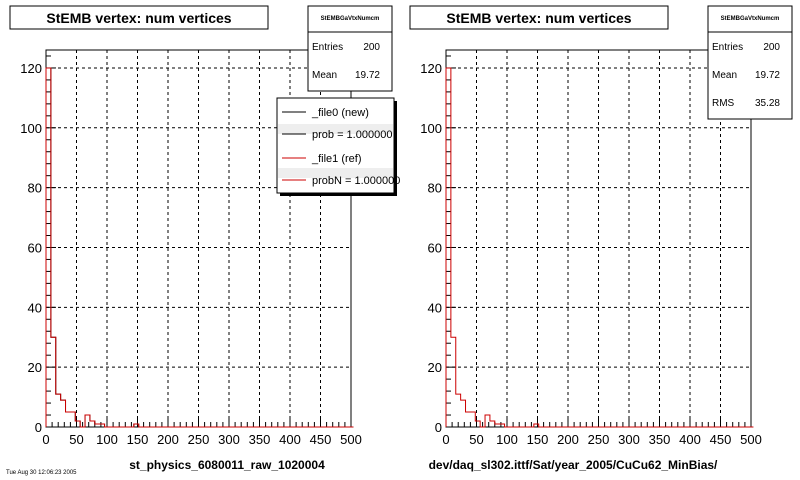  I want to click on legend-entry: _file1 (ref), so click(336, 159).